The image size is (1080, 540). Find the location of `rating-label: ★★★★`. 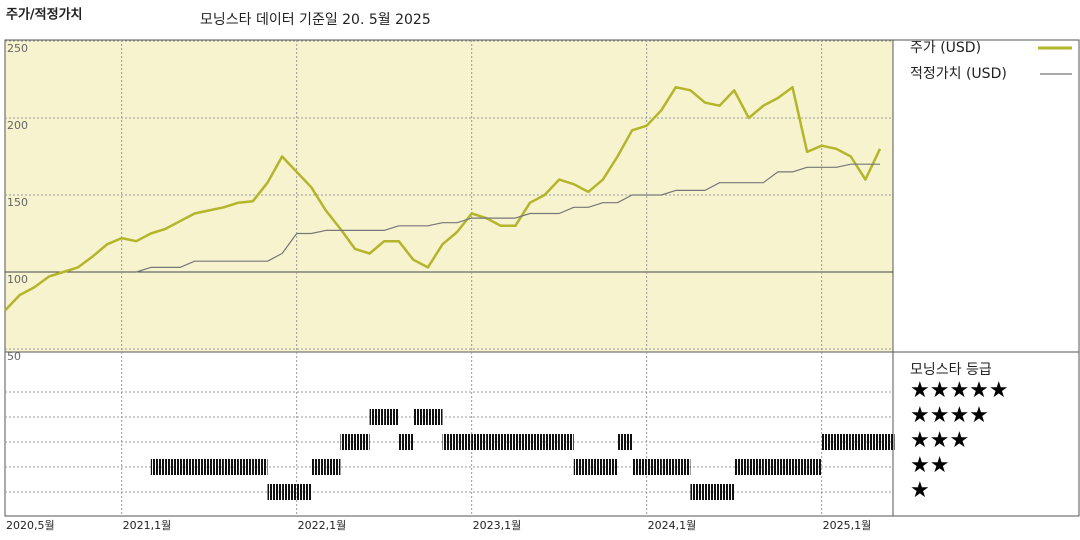

rating-label: ★★★★ is located at coordinates (949, 415).